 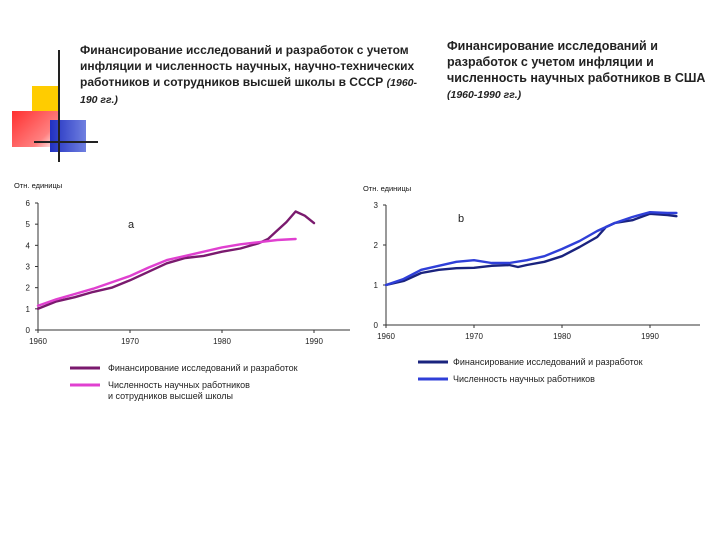 I want to click on decor-horizontal-line, so click(x=66, y=142).